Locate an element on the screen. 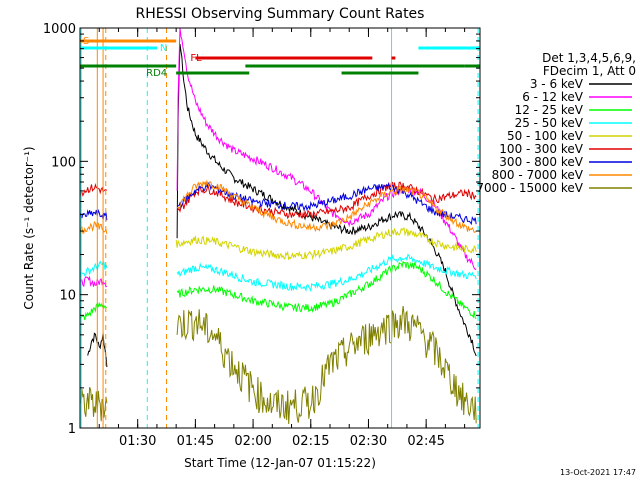 This screenshot has width=640, height=480. y-tick-label: 1000 is located at coordinates (59, 29).